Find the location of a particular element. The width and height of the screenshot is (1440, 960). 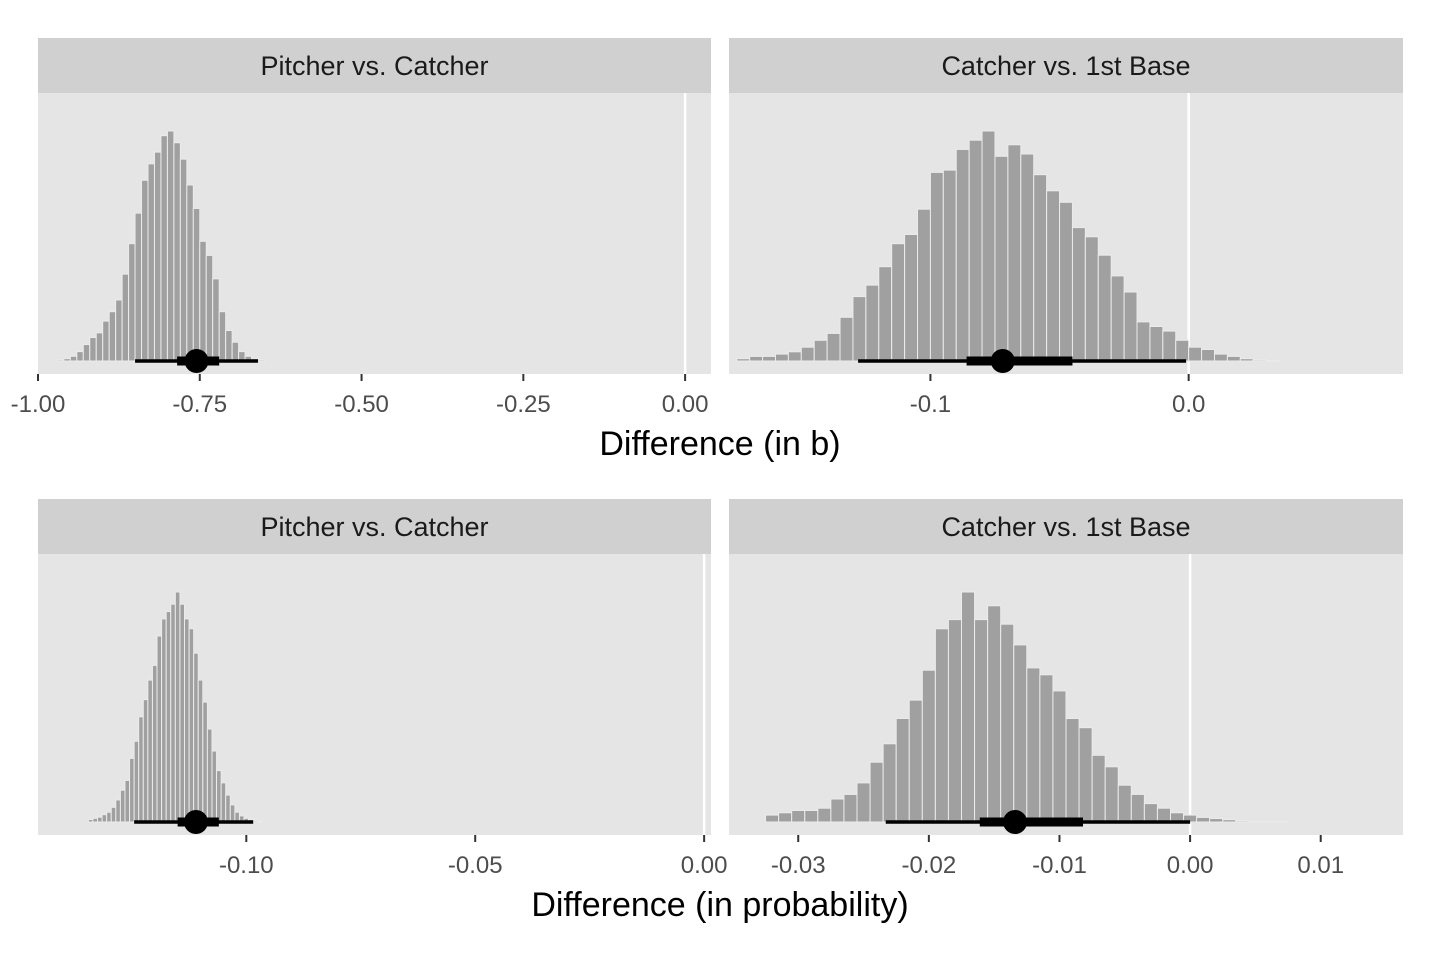

median-point is located at coordinates (1015, 822).